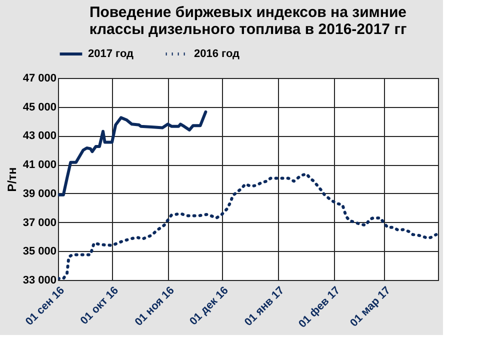 Image resolution: width=496 pixels, height=350 pixels. I want to click on y-axis-title: Р/тн, so click(11, 179).